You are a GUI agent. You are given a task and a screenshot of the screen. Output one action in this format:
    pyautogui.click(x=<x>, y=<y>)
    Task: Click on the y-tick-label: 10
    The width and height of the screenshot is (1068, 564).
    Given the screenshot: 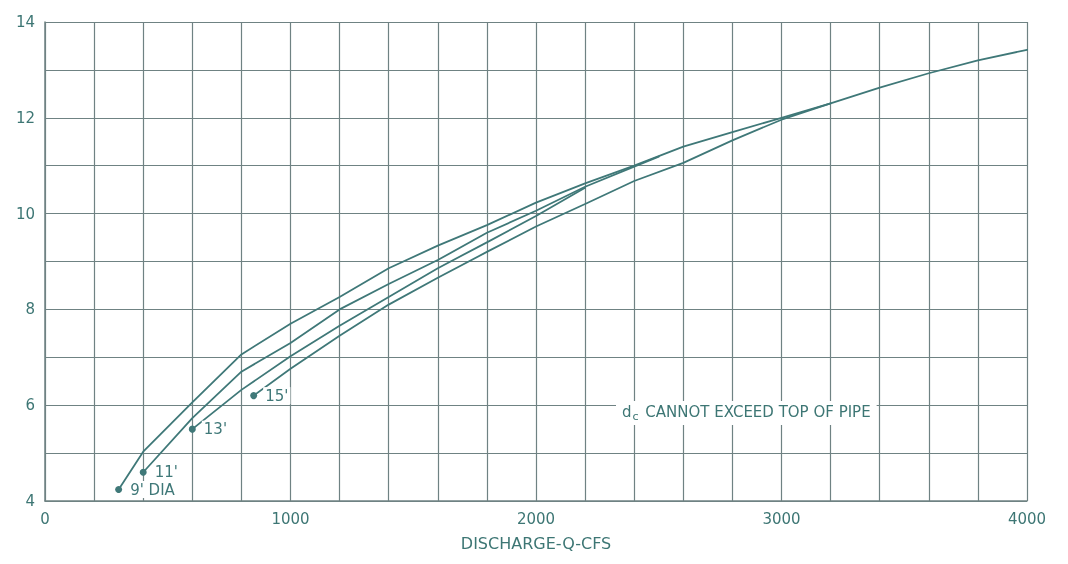 What is the action you would take?
    pyautogui.click(x=25, y=213)
    